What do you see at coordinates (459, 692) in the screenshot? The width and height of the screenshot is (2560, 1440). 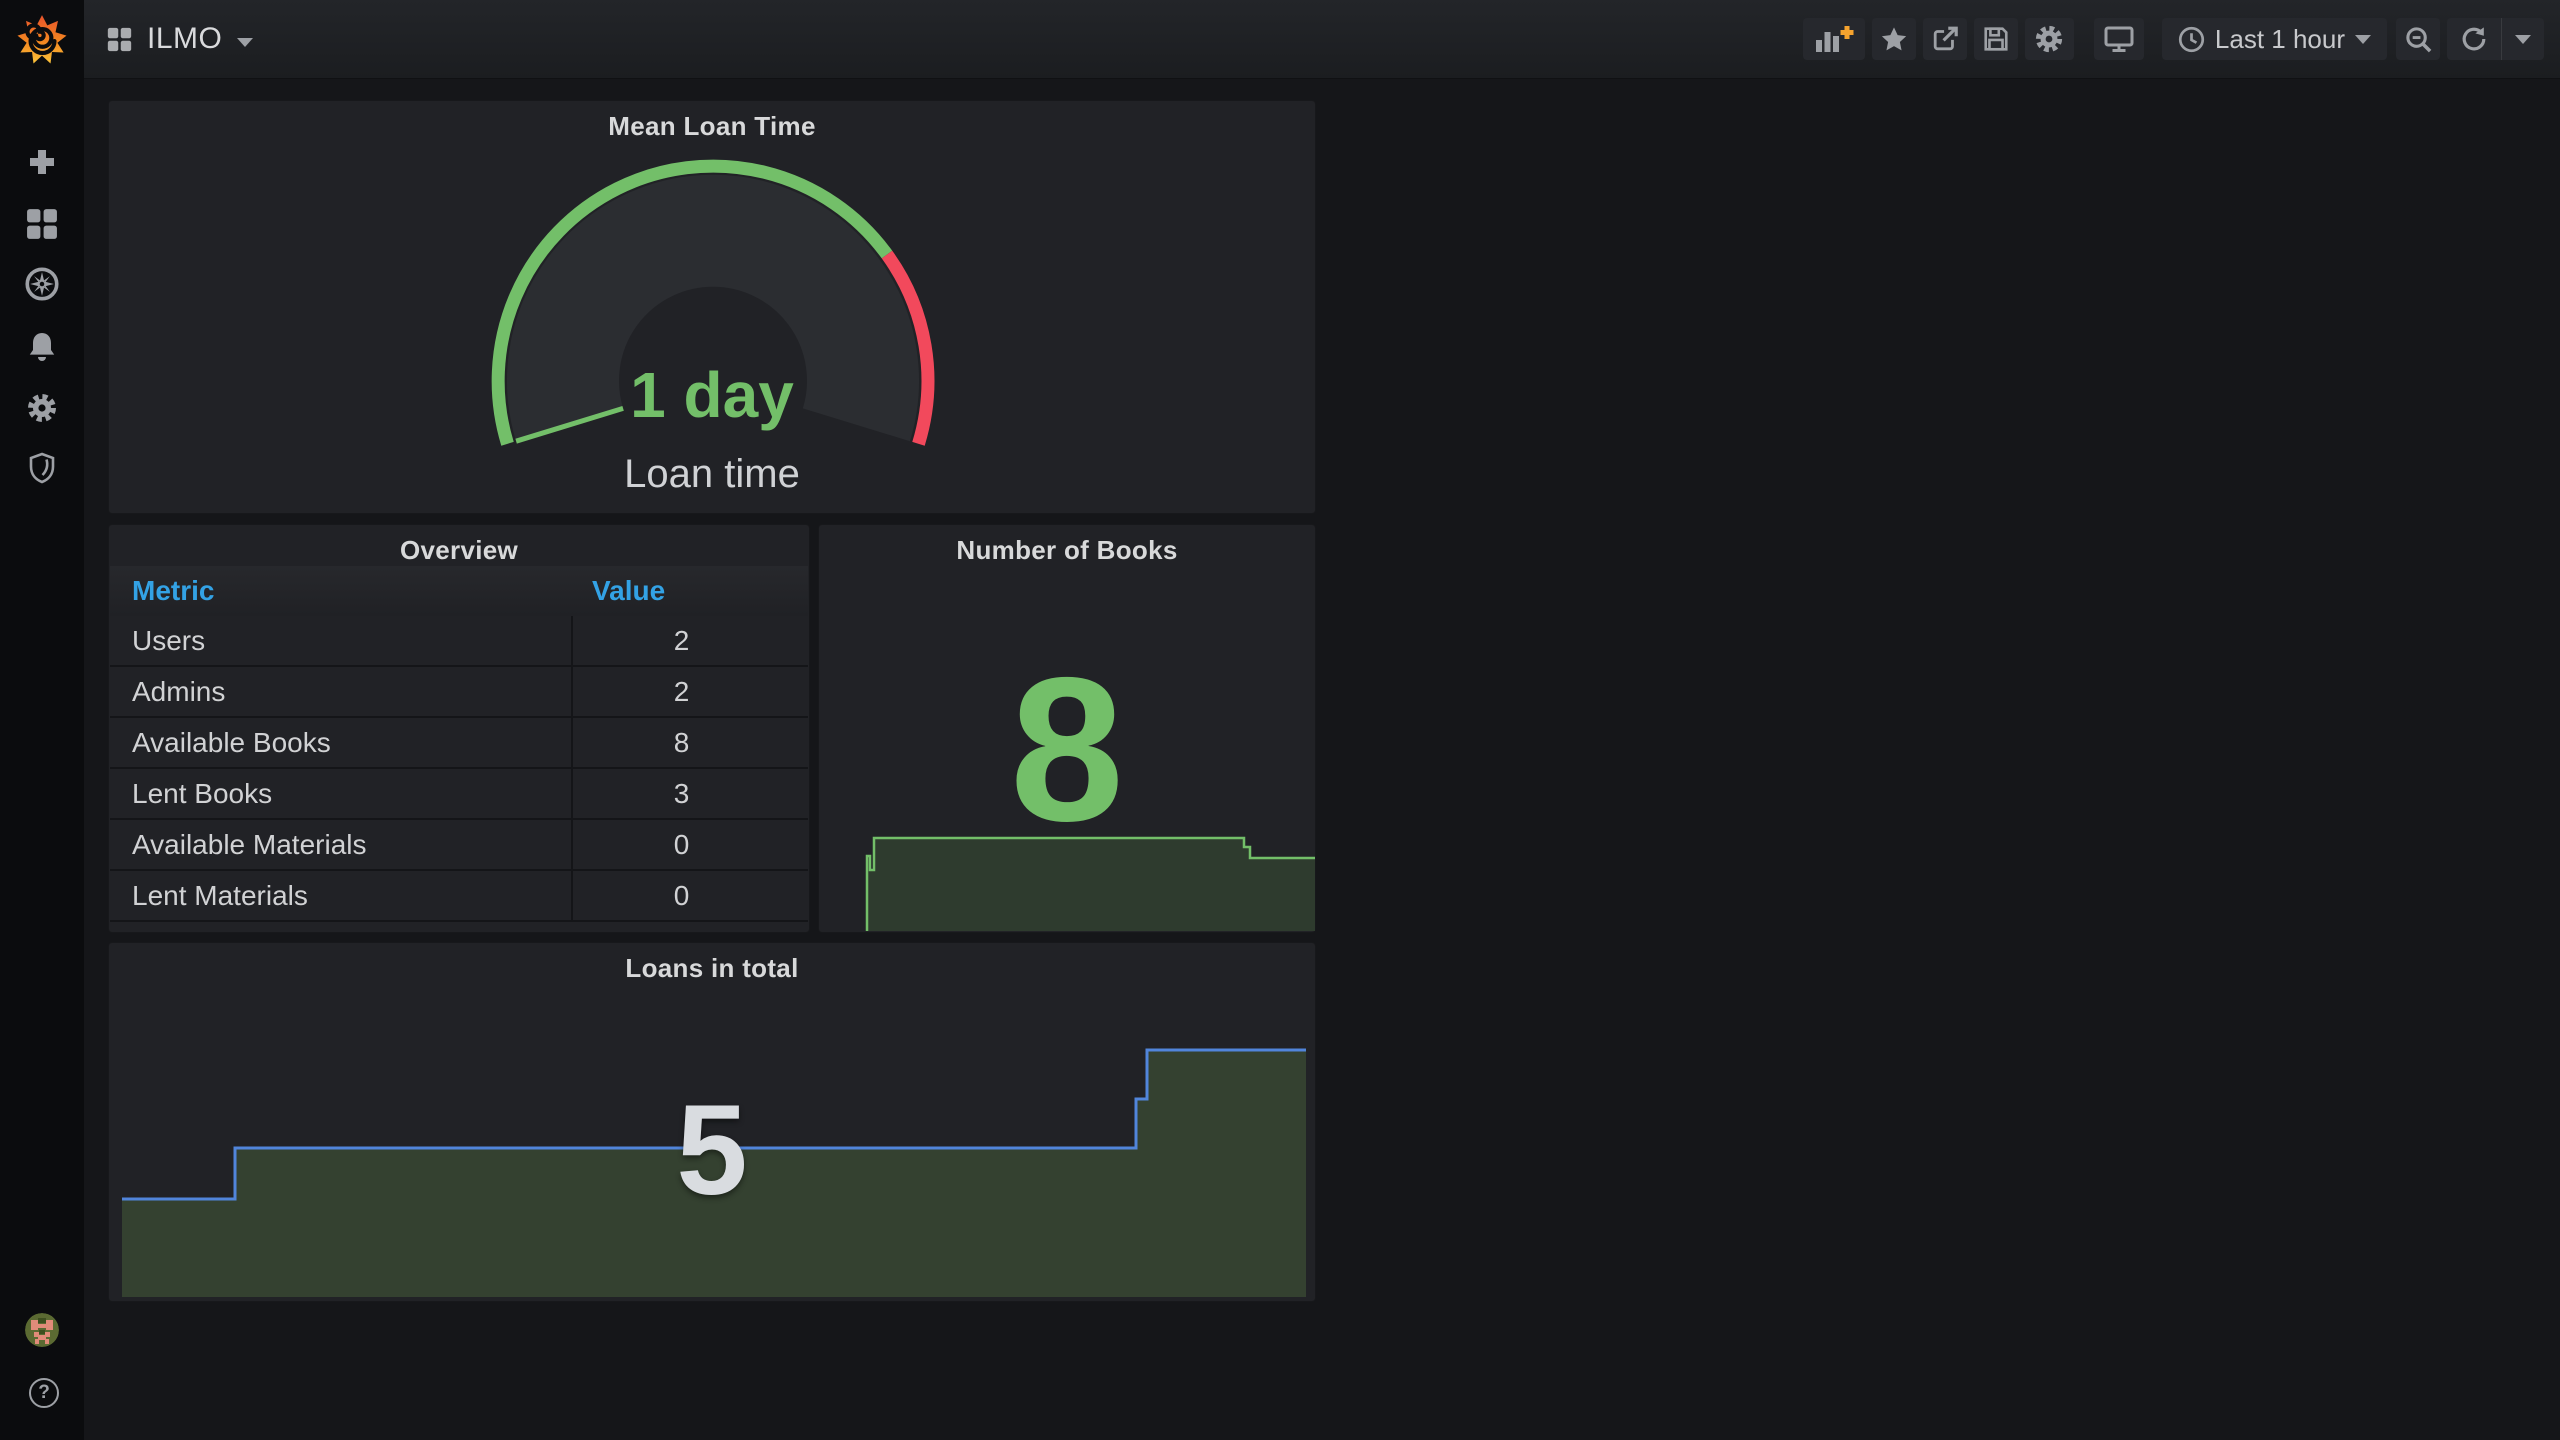 I see `table-row: Admins 2` at bounding box center [459, 692].